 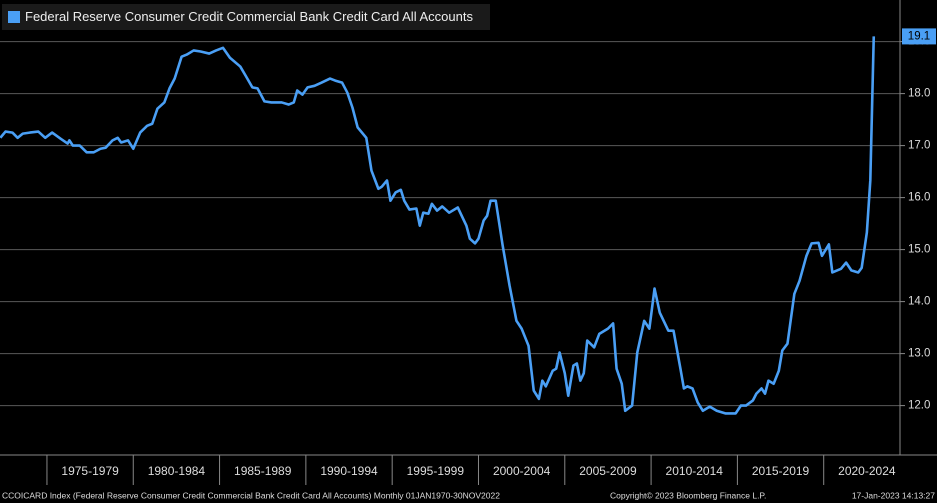 I want to click on legend-background, so click(x=246, y=17).